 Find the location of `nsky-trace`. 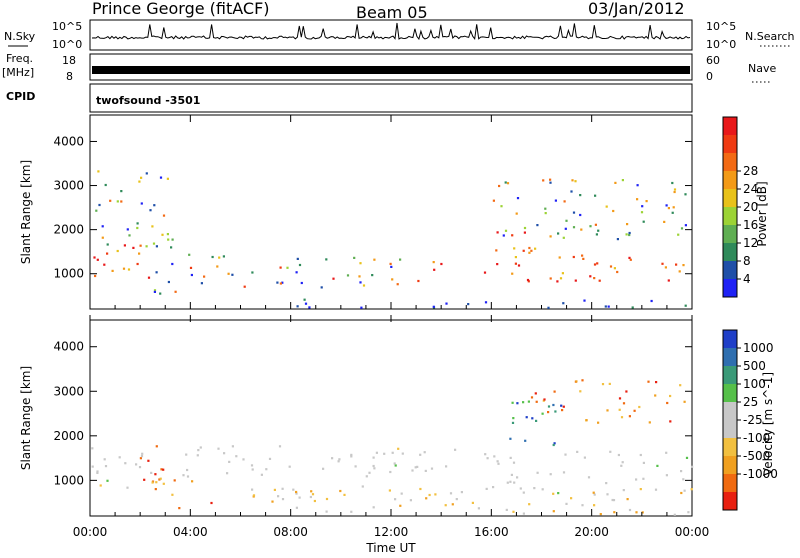

nsky-trace is located at coordinates (391, 31).